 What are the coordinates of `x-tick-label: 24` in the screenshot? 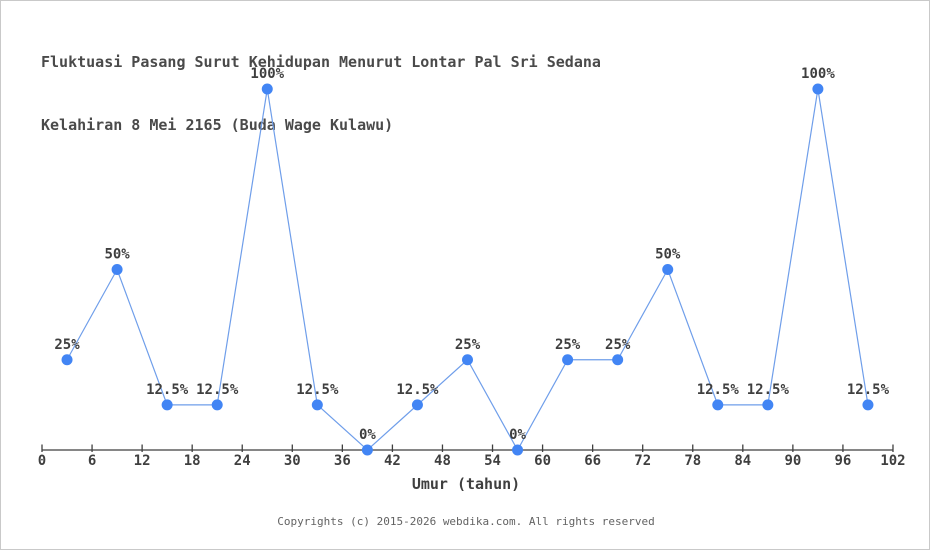 It's located at (242, 461).